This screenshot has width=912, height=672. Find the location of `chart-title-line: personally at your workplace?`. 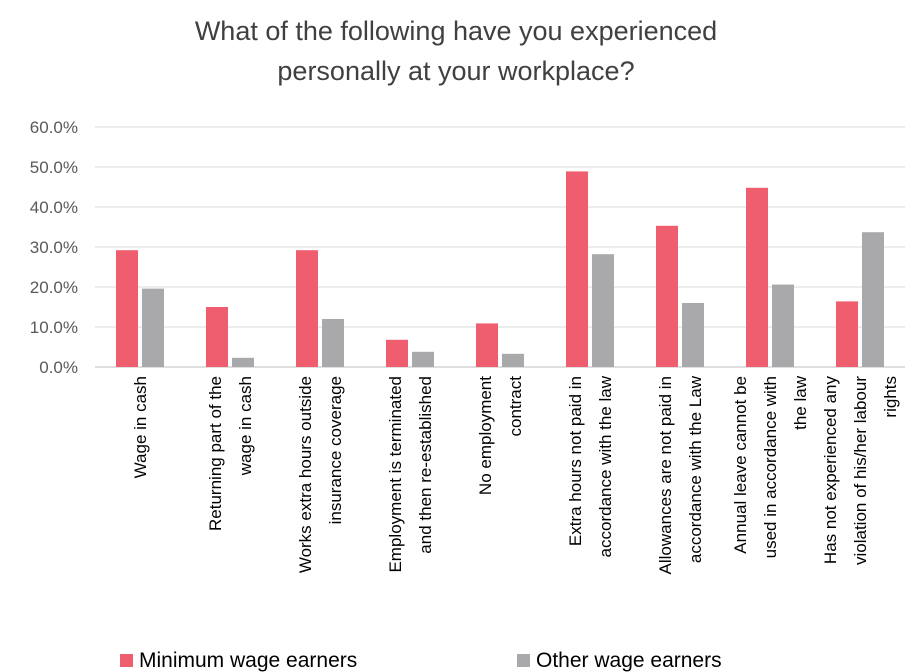

chart-title-line: personally at your workplace? is located at coordinates (455, 71).